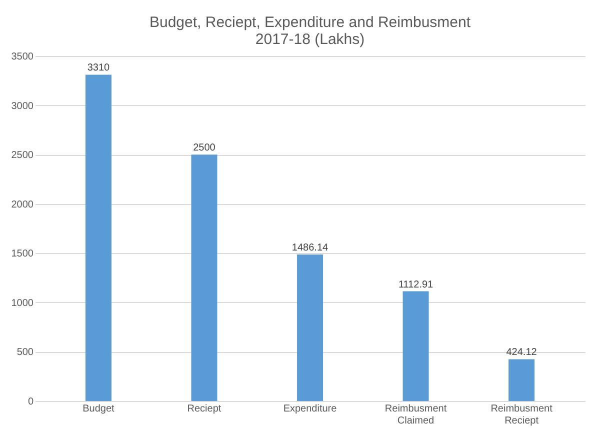  I want to click on y-tick-label: 0, so click(31, 402).